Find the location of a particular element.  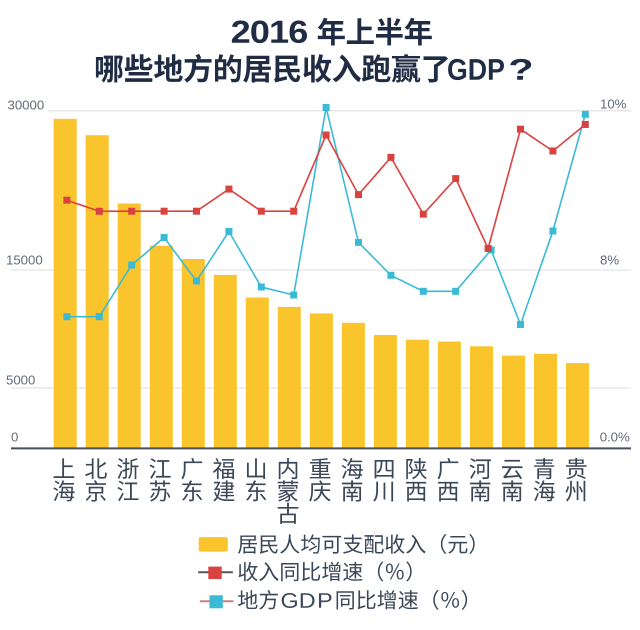

svg-text: 15000 is located at coordinates (24, 259).